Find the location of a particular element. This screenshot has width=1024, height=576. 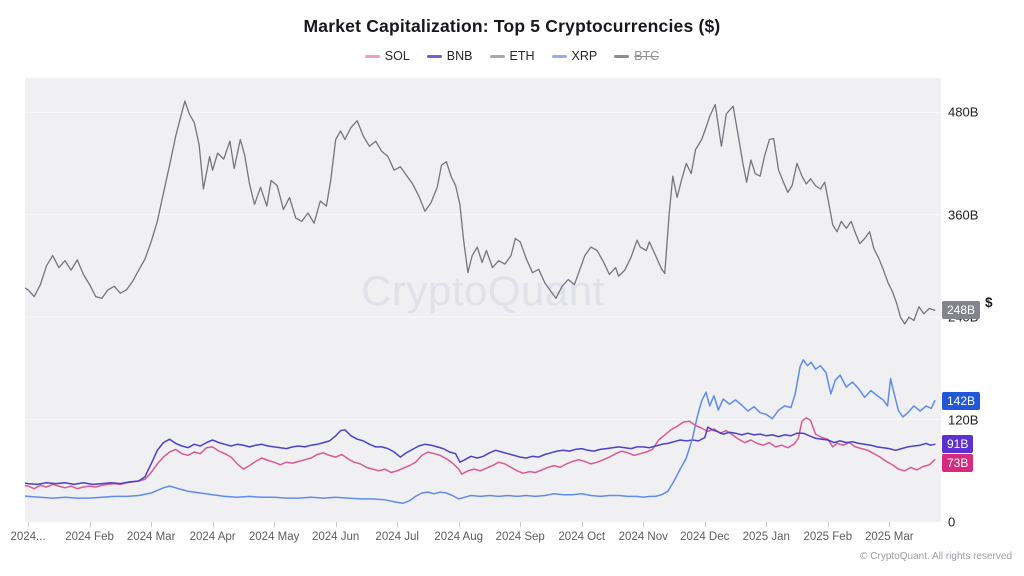

x-tick-label: 2025 Feb is located at coordinates (828, 537).